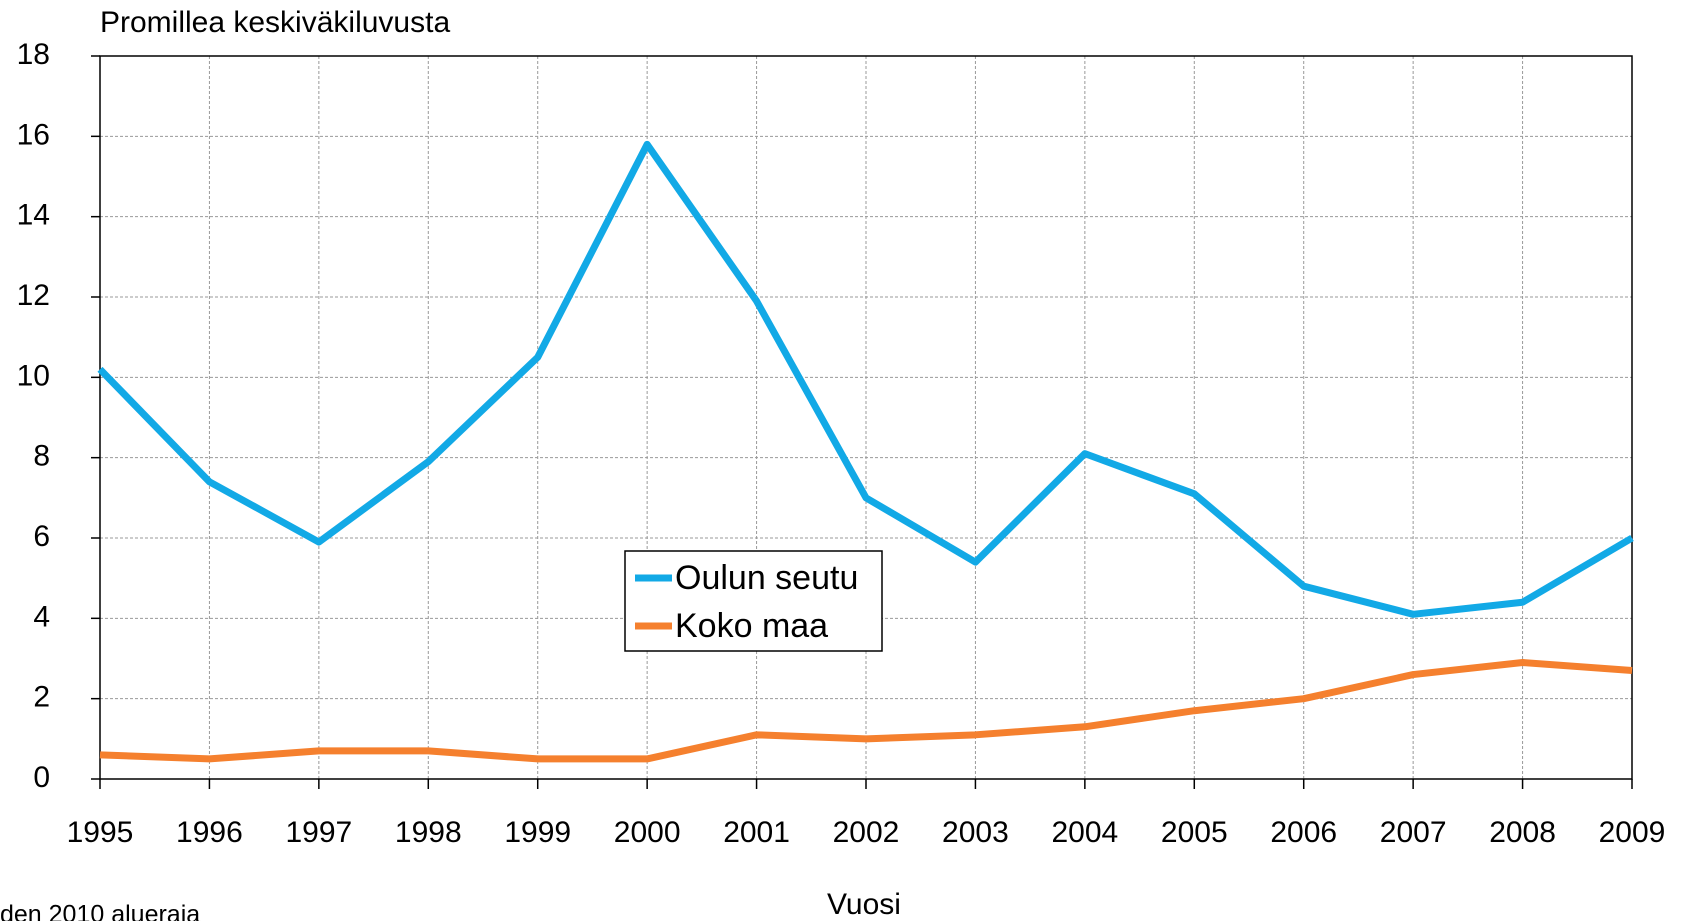  What do you see at coordinates (1522, 832) in the screenshot?
I see `x-tick-label: 2008` at bounding box center [1522, 832].